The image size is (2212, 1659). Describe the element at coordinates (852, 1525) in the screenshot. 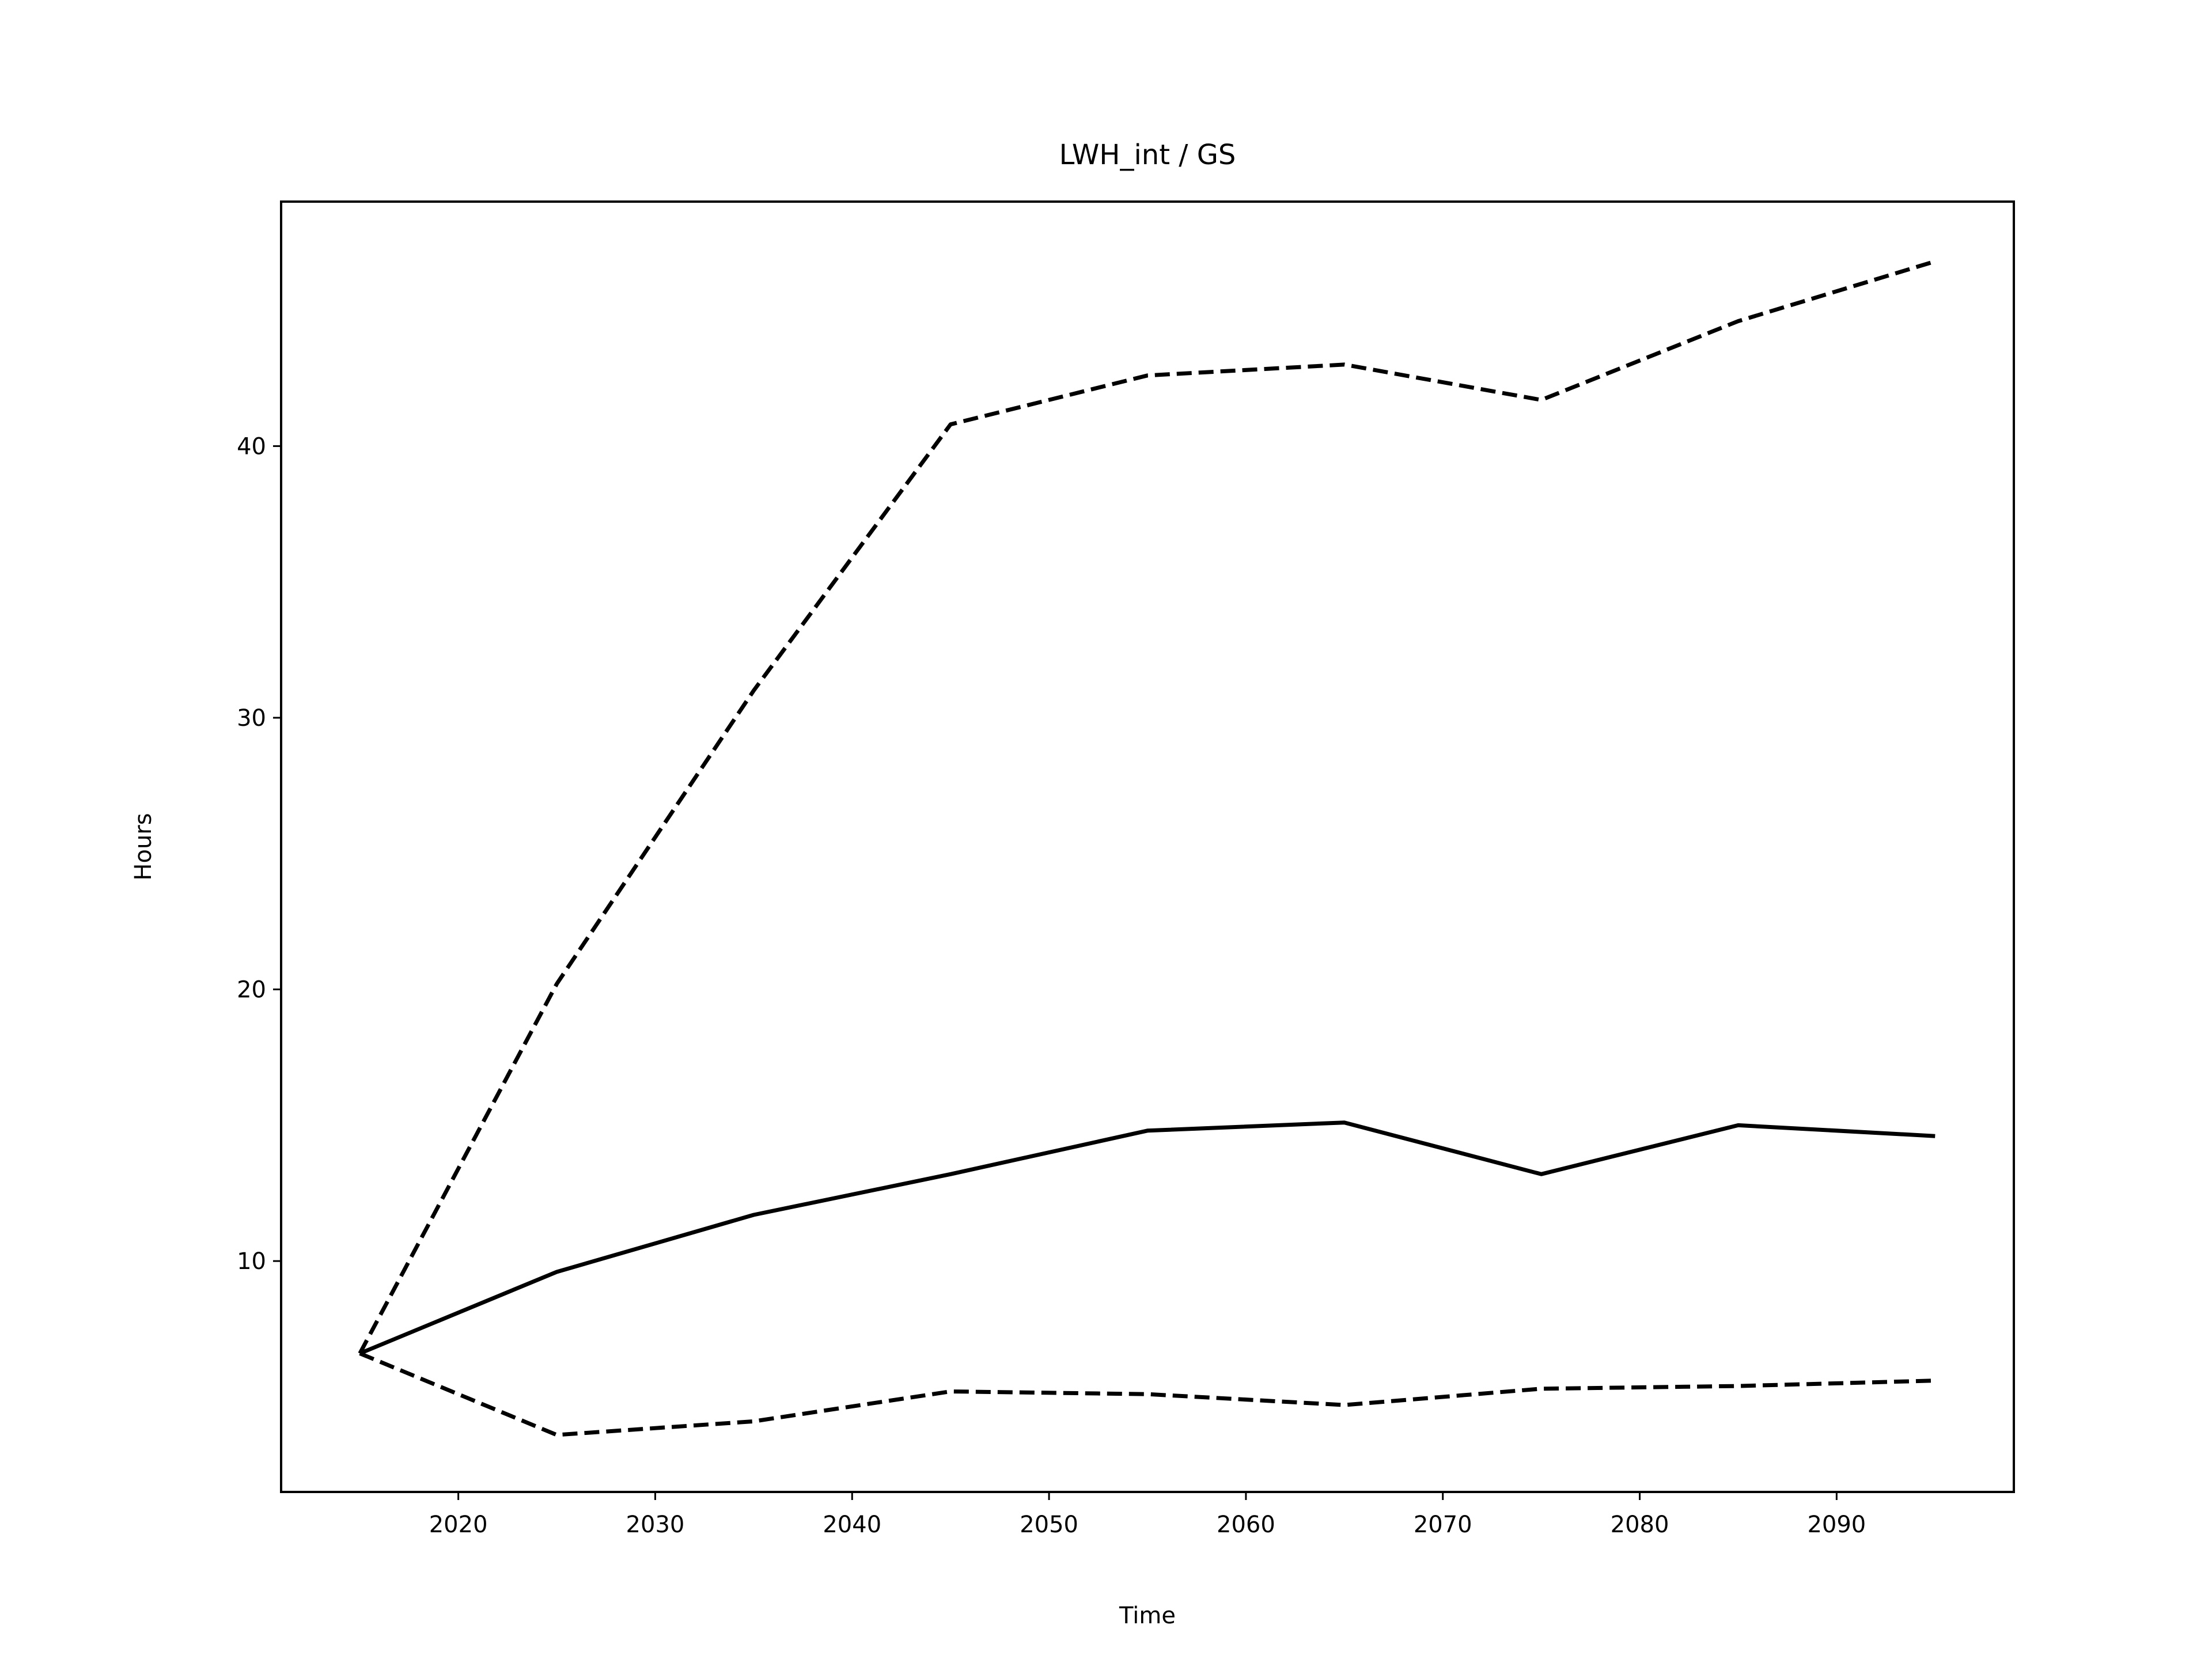

I see `x-tick-label: 2040` at that location.